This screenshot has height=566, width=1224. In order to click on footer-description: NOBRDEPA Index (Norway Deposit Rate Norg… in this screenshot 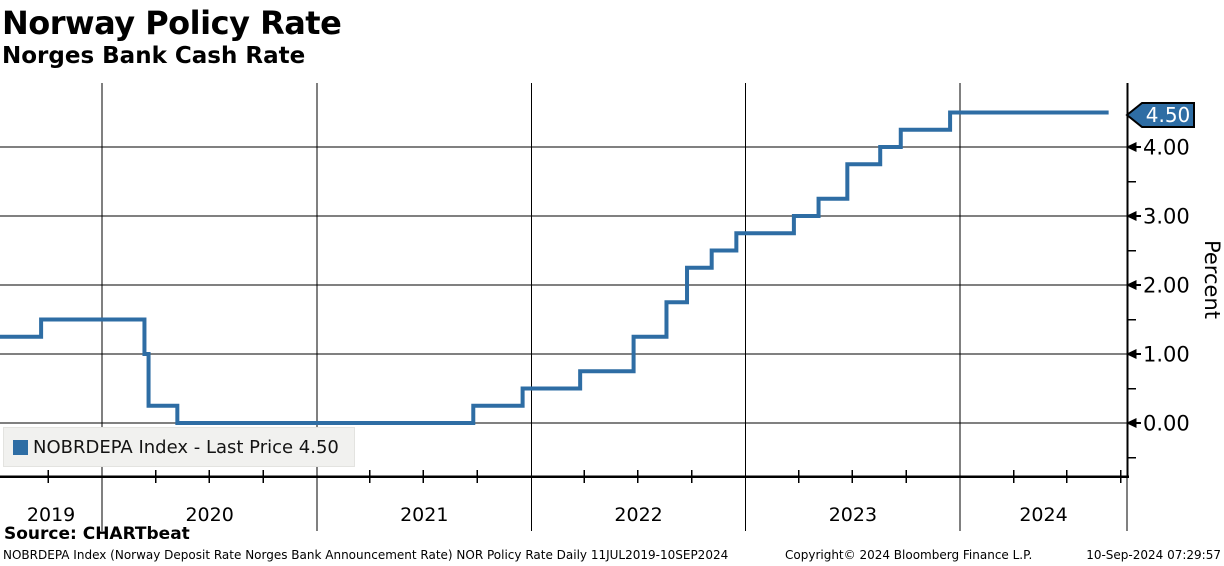, I will do `click(366, 555)`.